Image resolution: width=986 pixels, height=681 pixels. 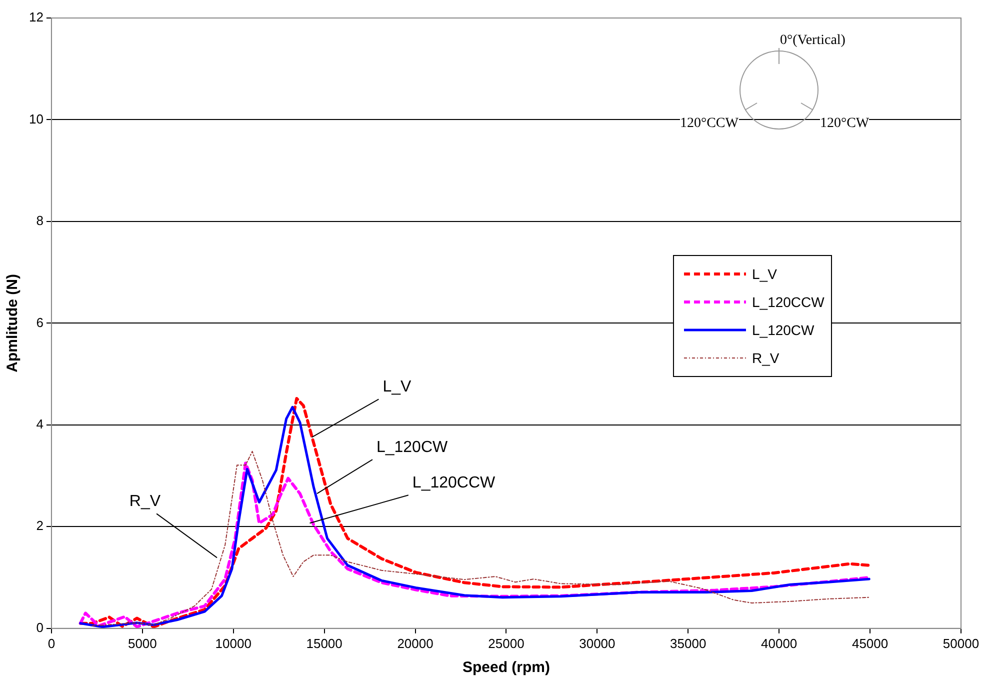 I want to click on annotation: L_V, so click(x=397, y=387).